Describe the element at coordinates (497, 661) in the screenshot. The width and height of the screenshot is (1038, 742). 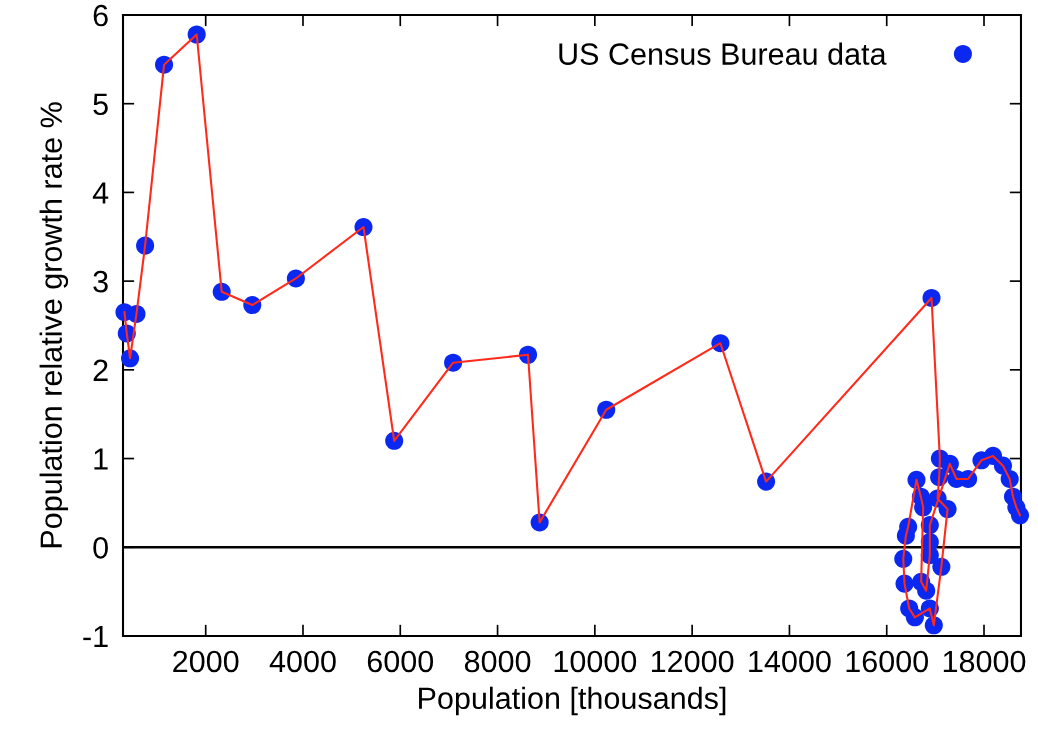
I see `x-tick-label: 8000` at that location.